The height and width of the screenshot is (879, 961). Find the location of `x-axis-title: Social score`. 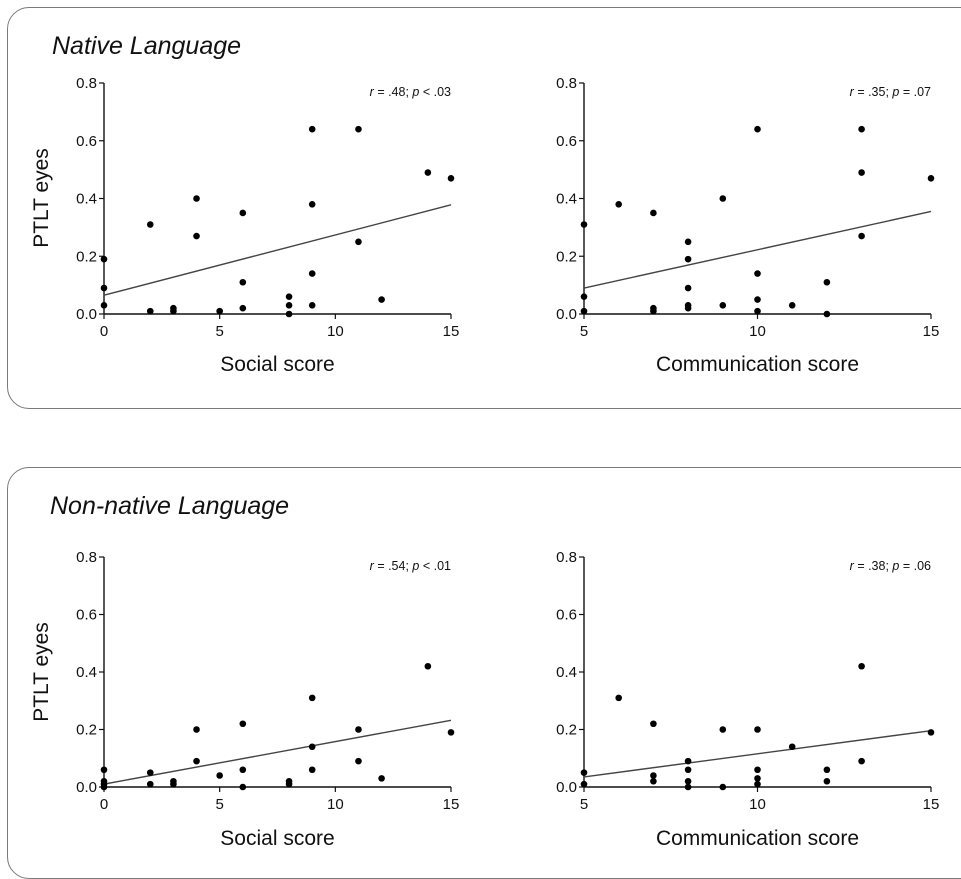

x-axis-title: Social score is located at coordinates (277, 838).